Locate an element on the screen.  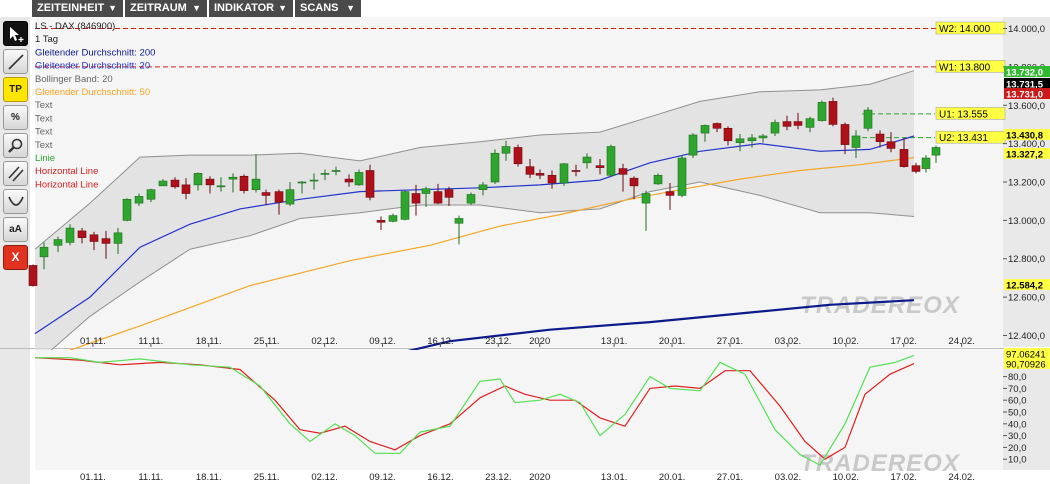
stochastic-tick-label: 50,0 is located at coordinates (1017, 413).